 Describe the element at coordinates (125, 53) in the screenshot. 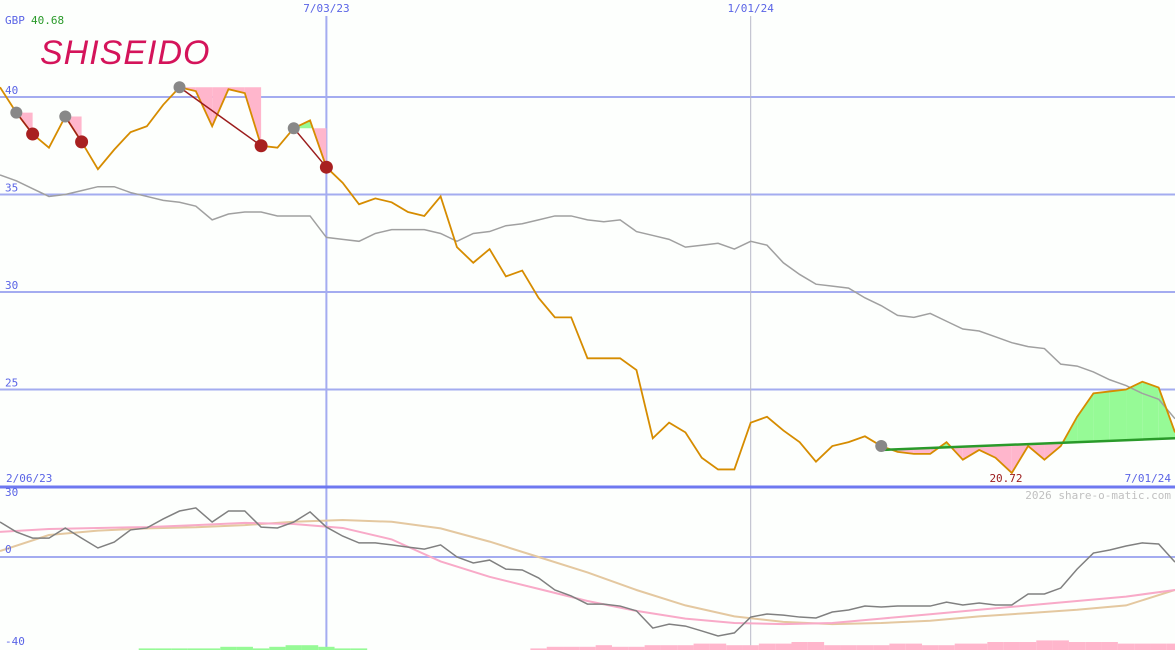

I see `company-logo: SHISEIDO` at that location.